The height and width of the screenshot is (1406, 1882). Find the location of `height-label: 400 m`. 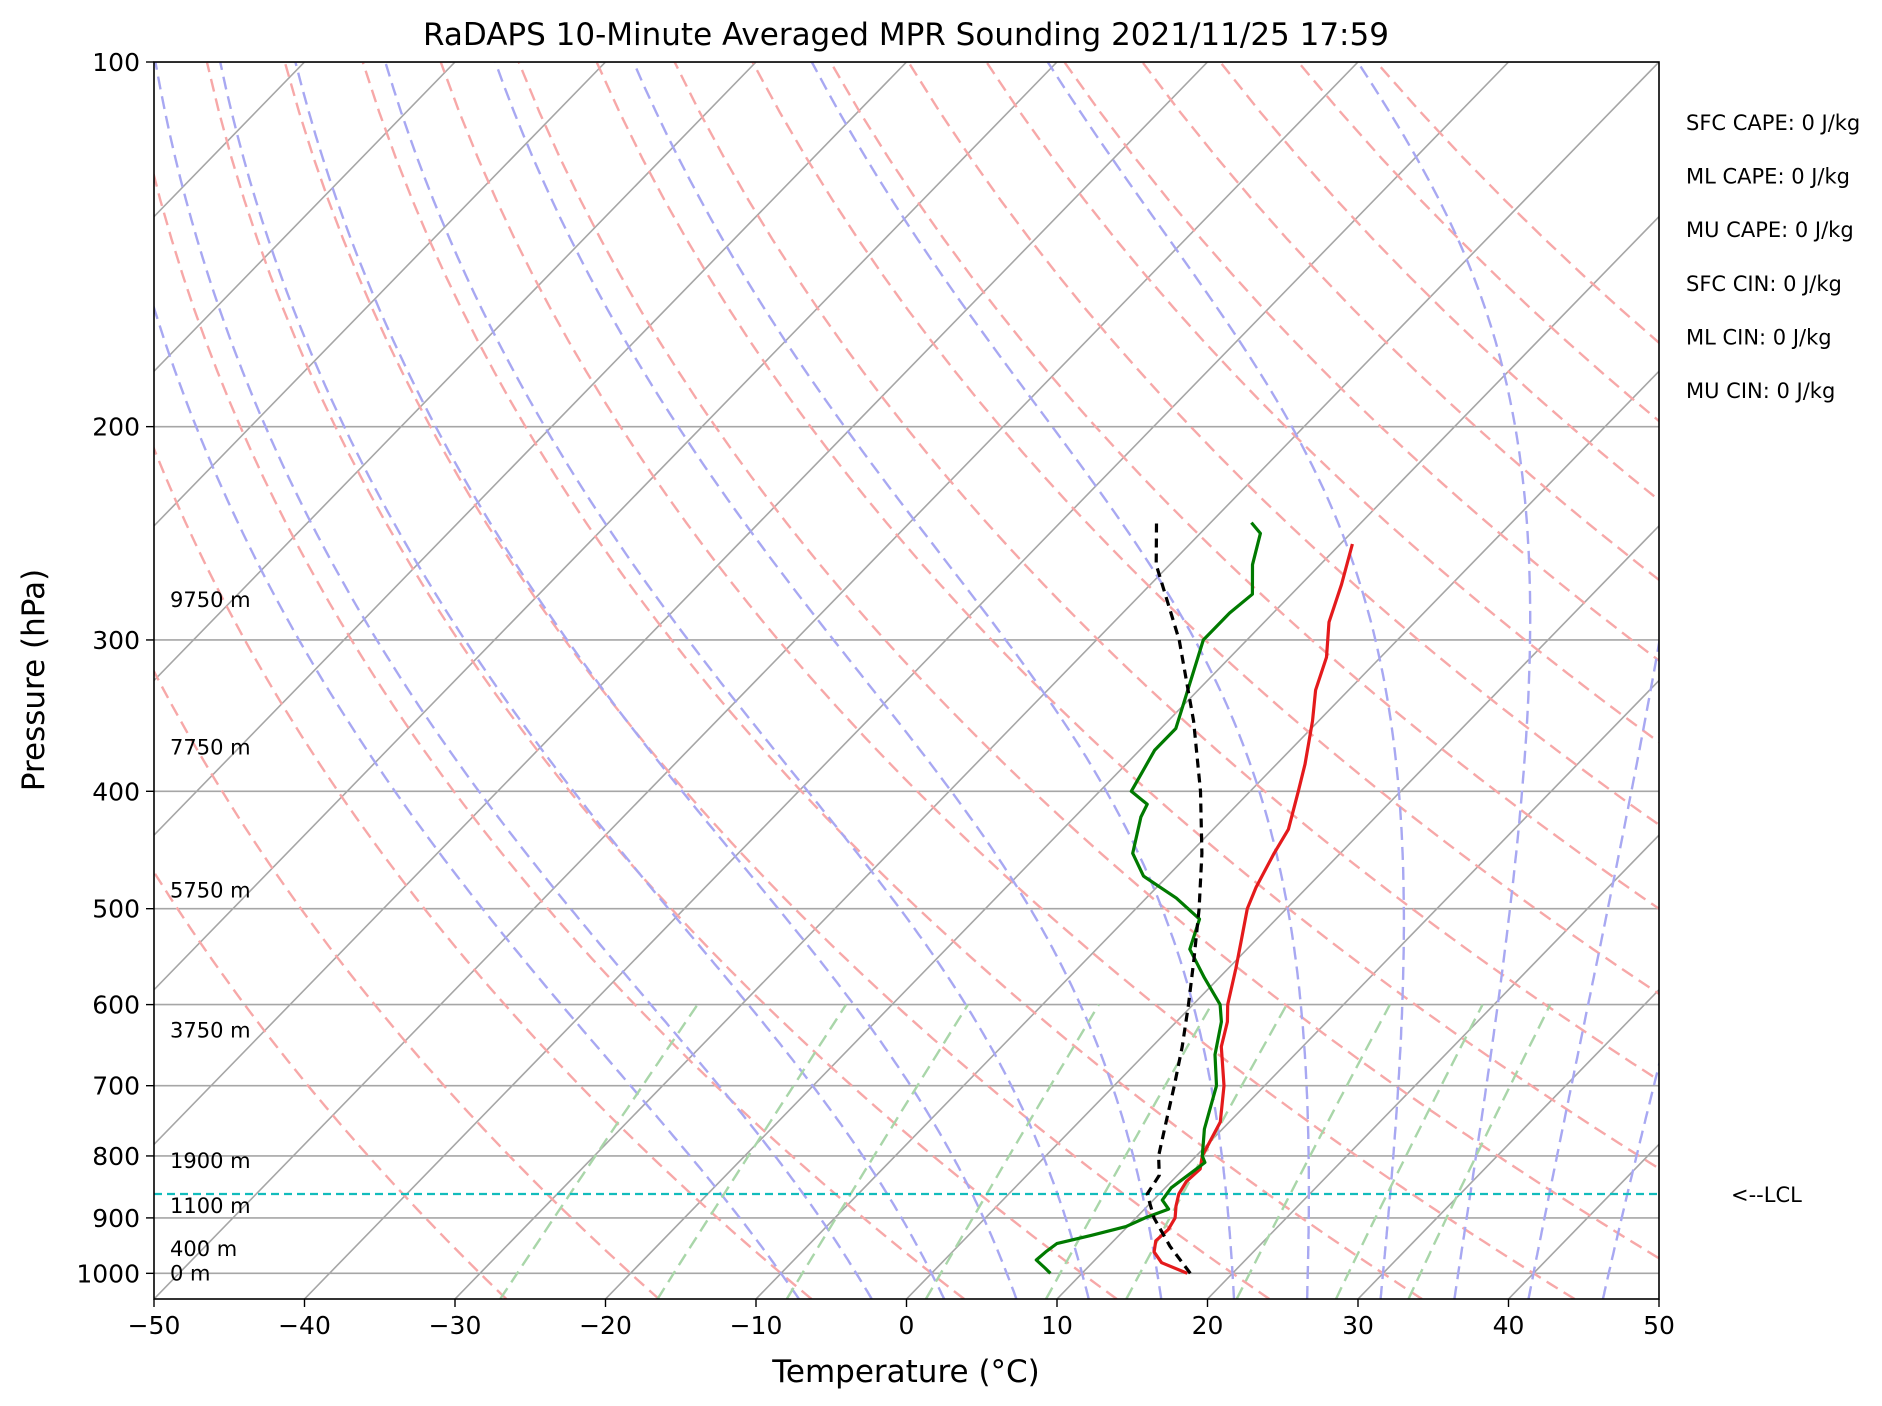

height-label: 400 m is located at coordinates (203, 1249).